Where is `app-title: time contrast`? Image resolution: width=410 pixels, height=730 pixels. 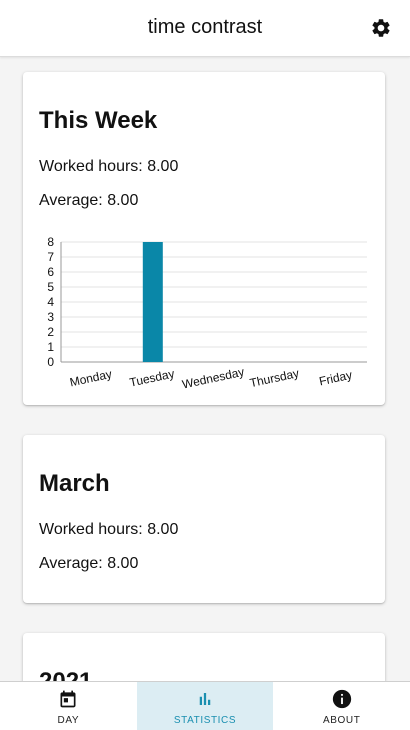 app-title: time contrast is located at coordinates (205, 27).